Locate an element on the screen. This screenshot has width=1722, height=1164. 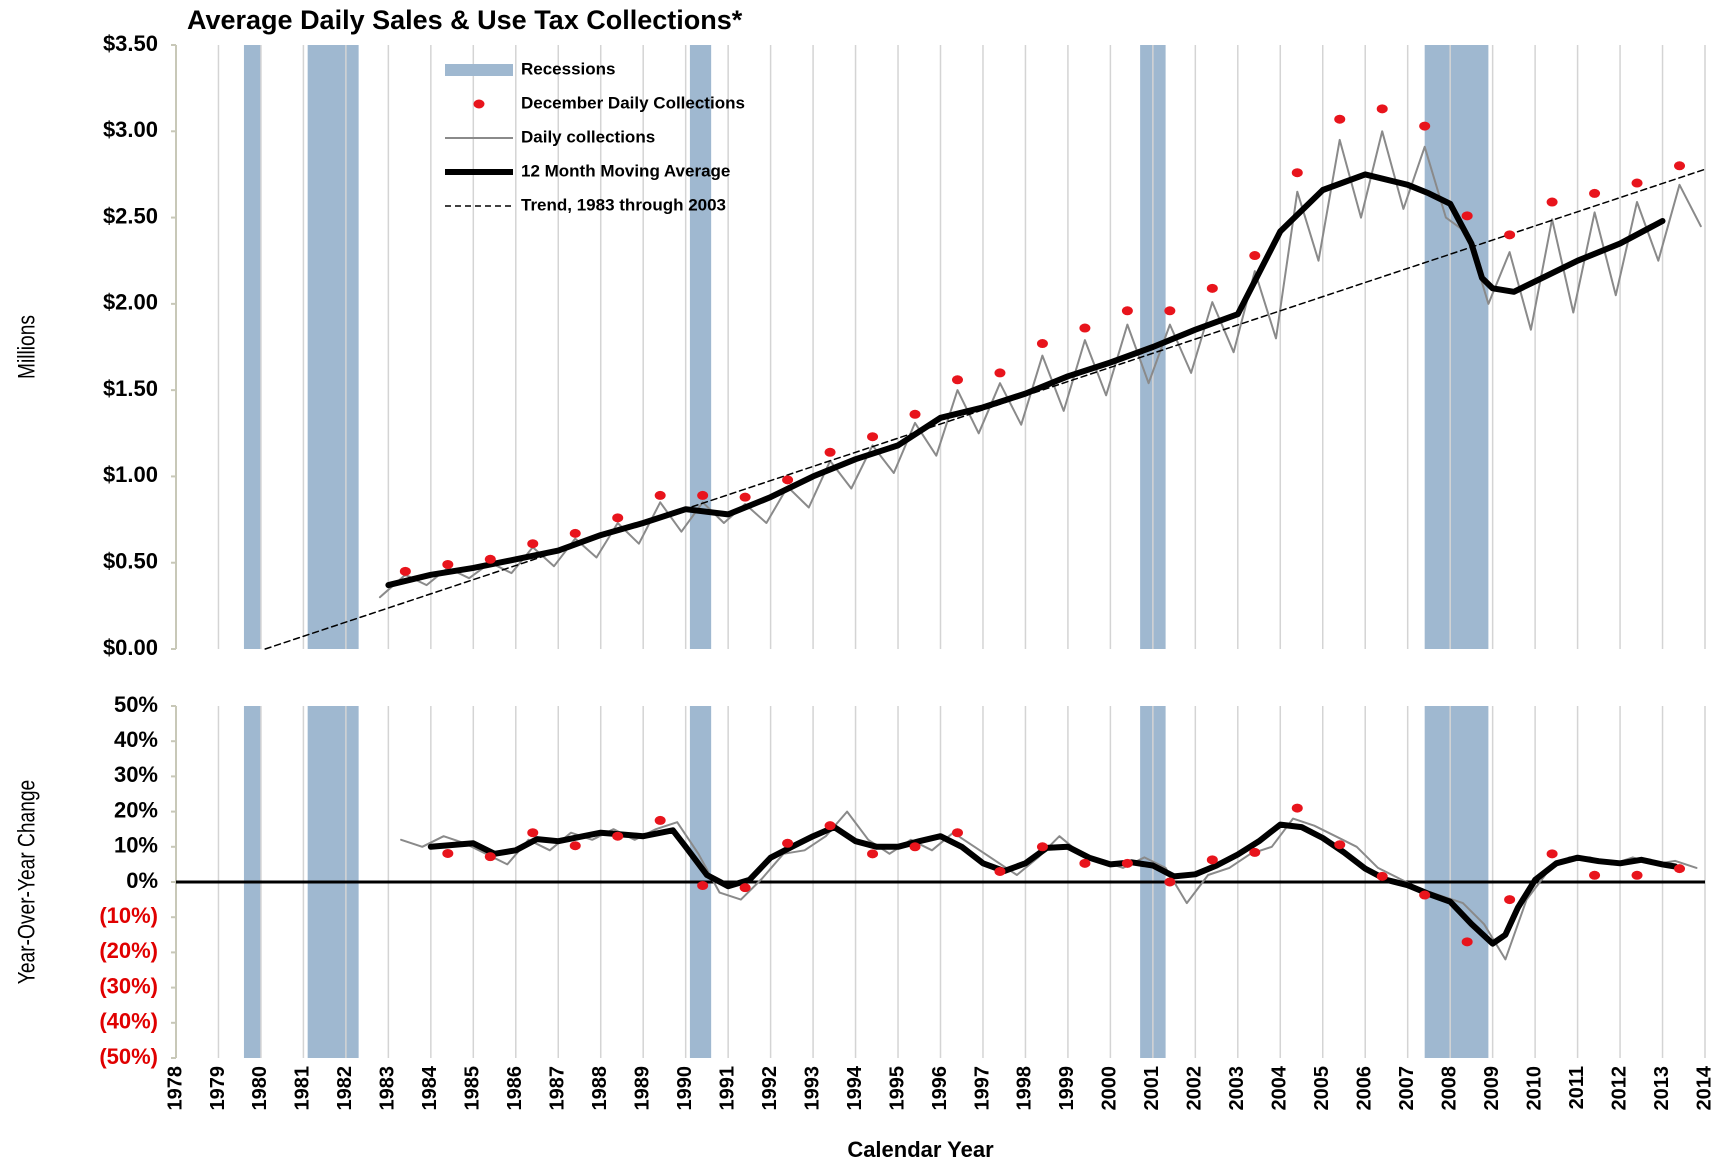
x-tick-label: 2005 is located at coordinates (1322, 1088).